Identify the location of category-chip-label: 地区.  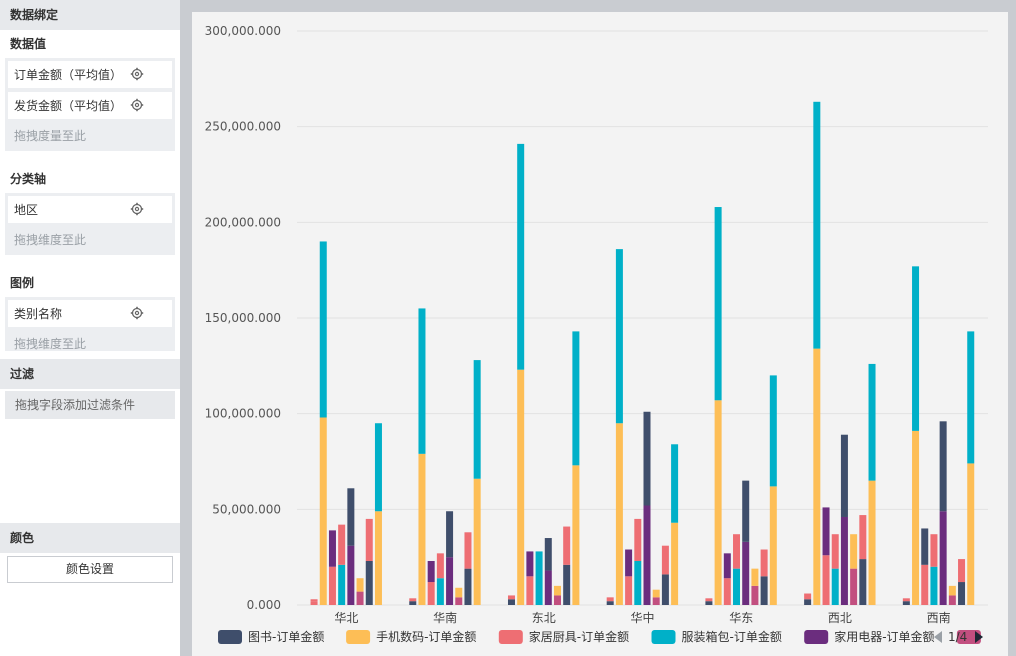
(26, 210).